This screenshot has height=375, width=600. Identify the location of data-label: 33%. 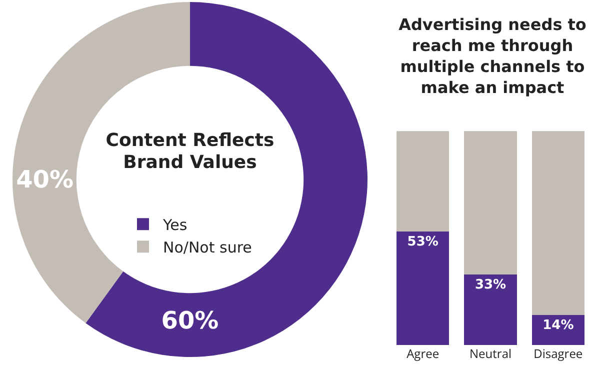
(490, 284).